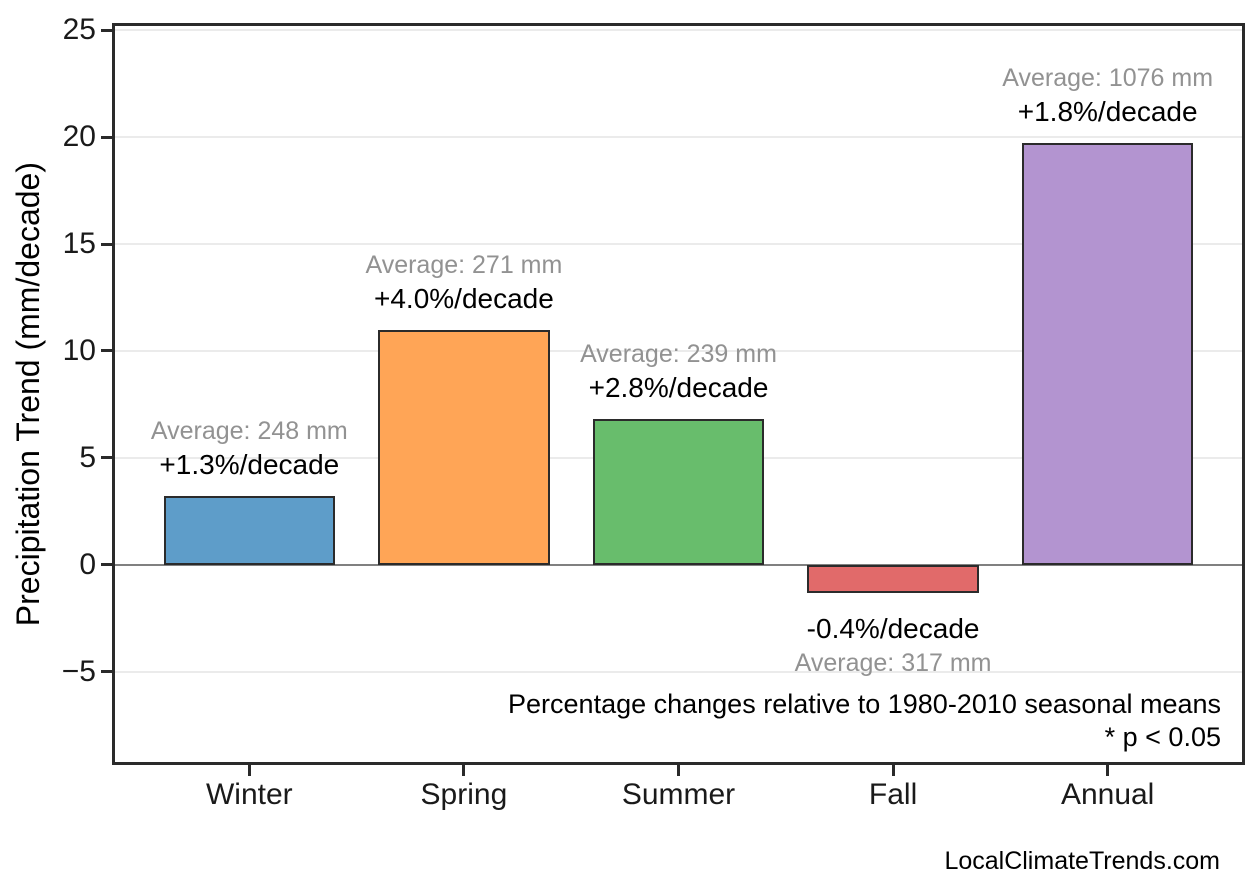 This screenshot has width=1258, height=892. I want to click on footer-watermark: LocalClimateTrends.com, so click(1082, 861).